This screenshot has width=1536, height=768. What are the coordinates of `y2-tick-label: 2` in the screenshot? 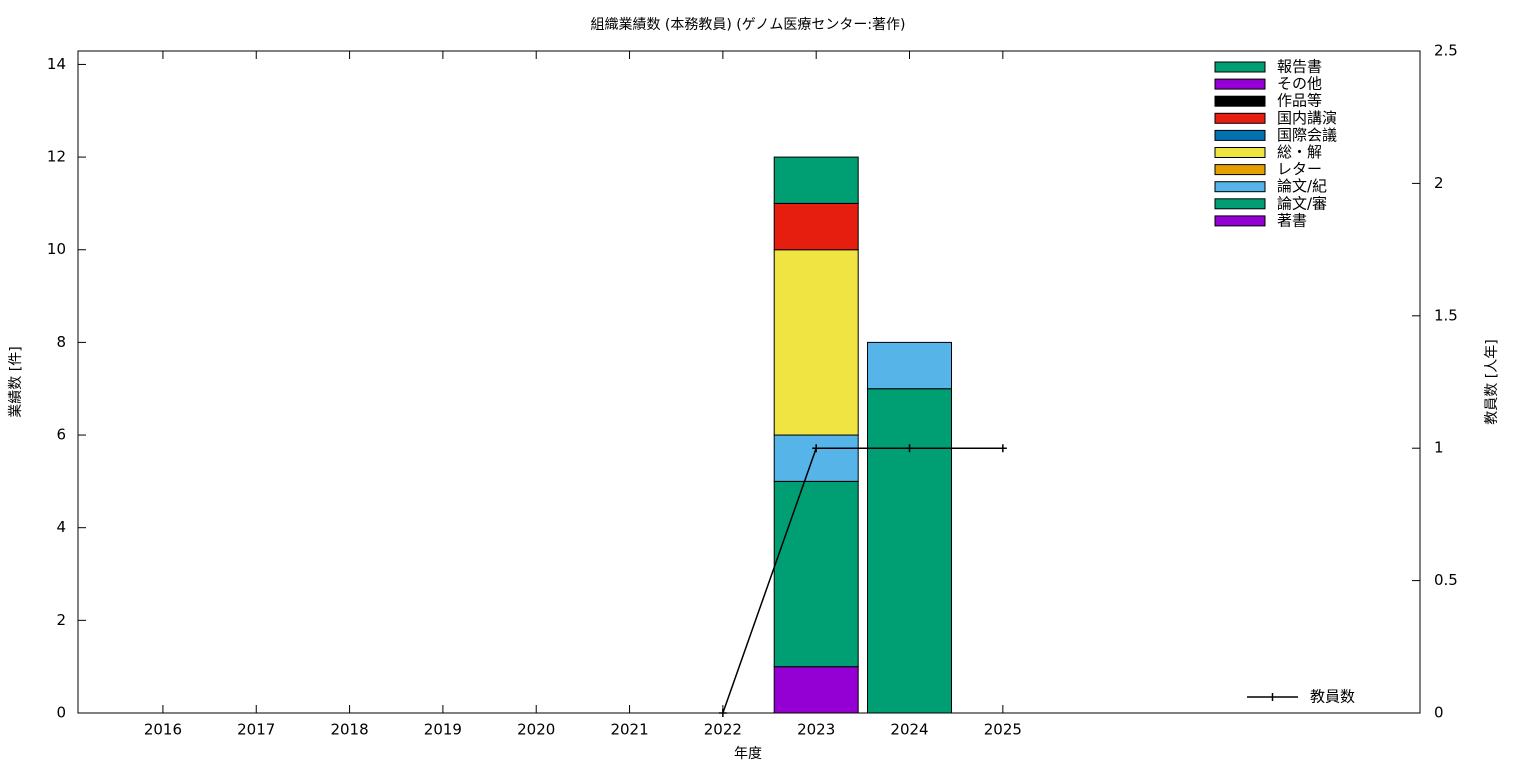 It's located at (1439, 183).